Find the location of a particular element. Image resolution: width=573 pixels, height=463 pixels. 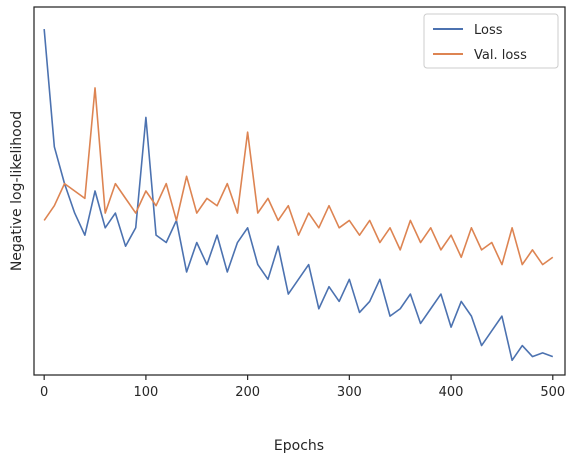

legend-label-loss: Loss is located at coordinates (488, 30).